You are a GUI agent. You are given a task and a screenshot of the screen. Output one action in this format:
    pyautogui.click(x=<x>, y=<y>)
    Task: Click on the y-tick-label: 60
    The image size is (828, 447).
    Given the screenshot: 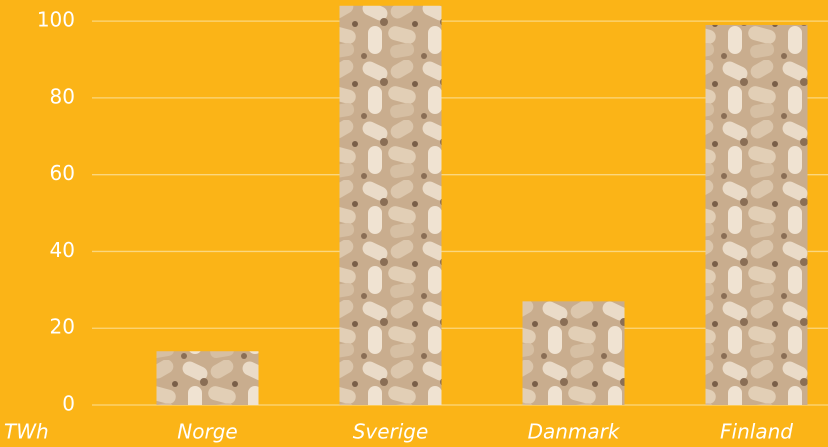 What is the action you would take?
    pyautogui.click(x=62, y=173)
    